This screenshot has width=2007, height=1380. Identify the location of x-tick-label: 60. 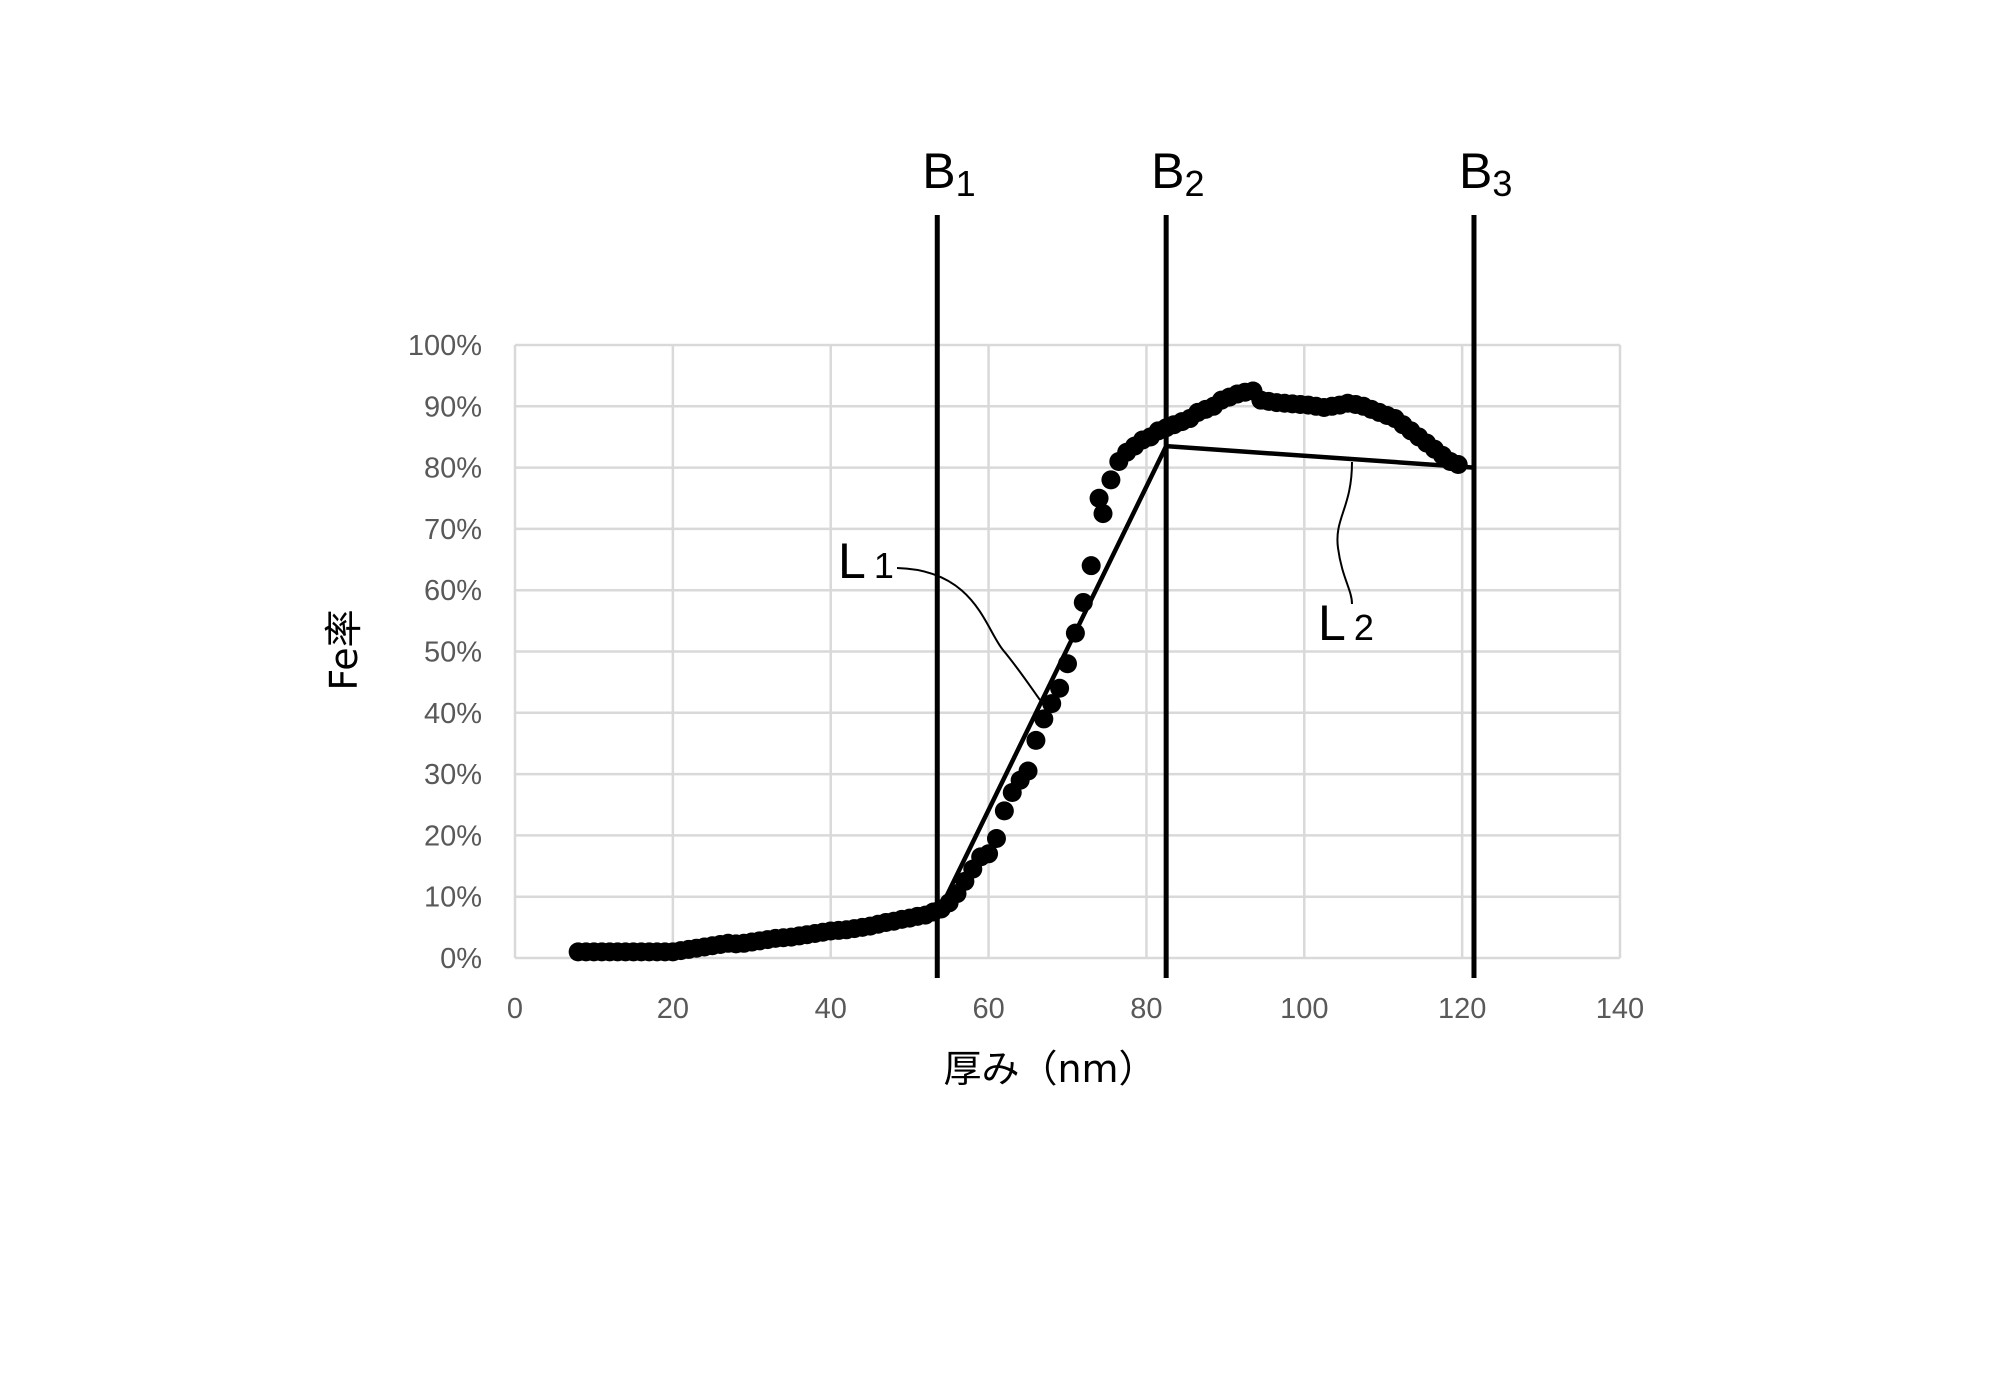
(988, 1009).